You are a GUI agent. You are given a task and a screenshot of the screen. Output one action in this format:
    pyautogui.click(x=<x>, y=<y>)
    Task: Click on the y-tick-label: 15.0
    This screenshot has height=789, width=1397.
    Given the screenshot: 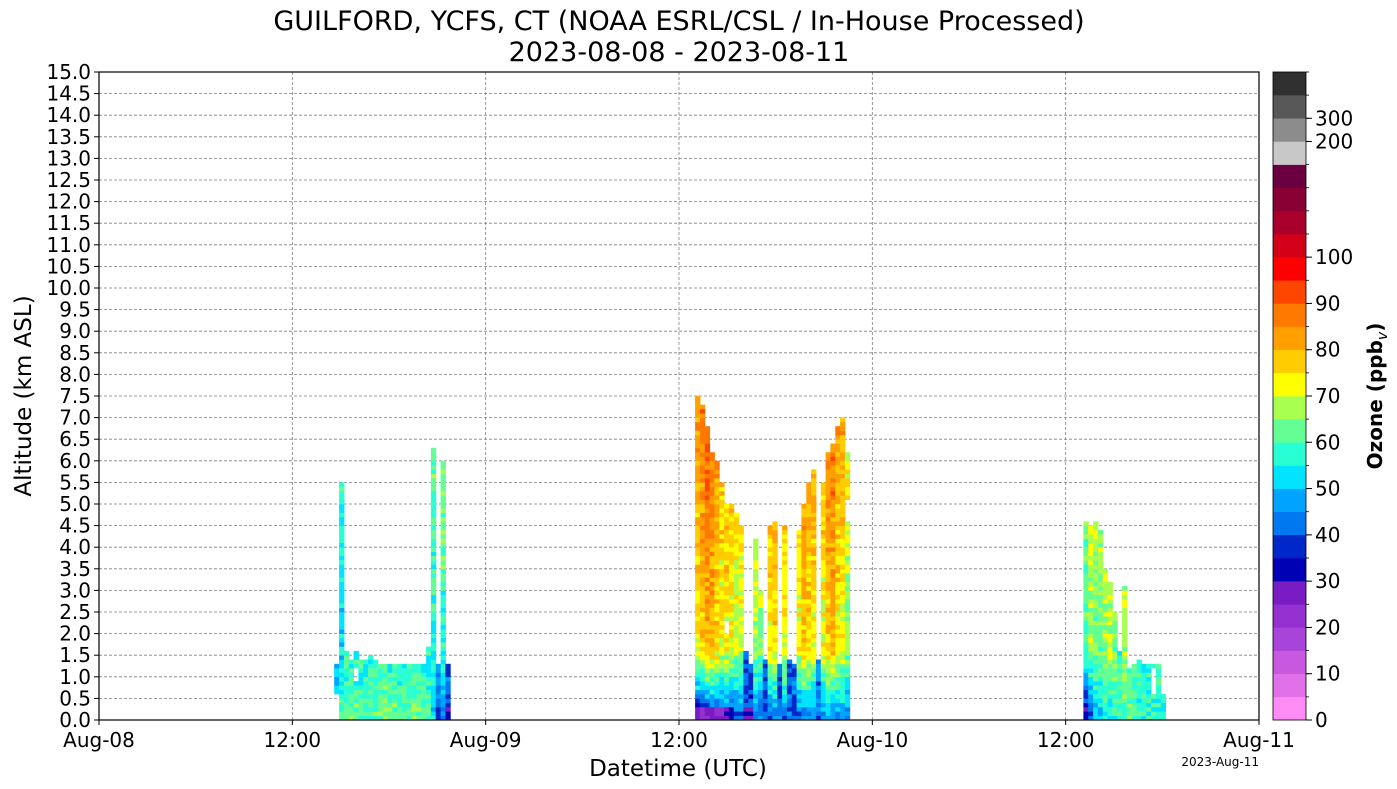 What is the action you would take?
    pyautogui.click(x=68, y=72)
    